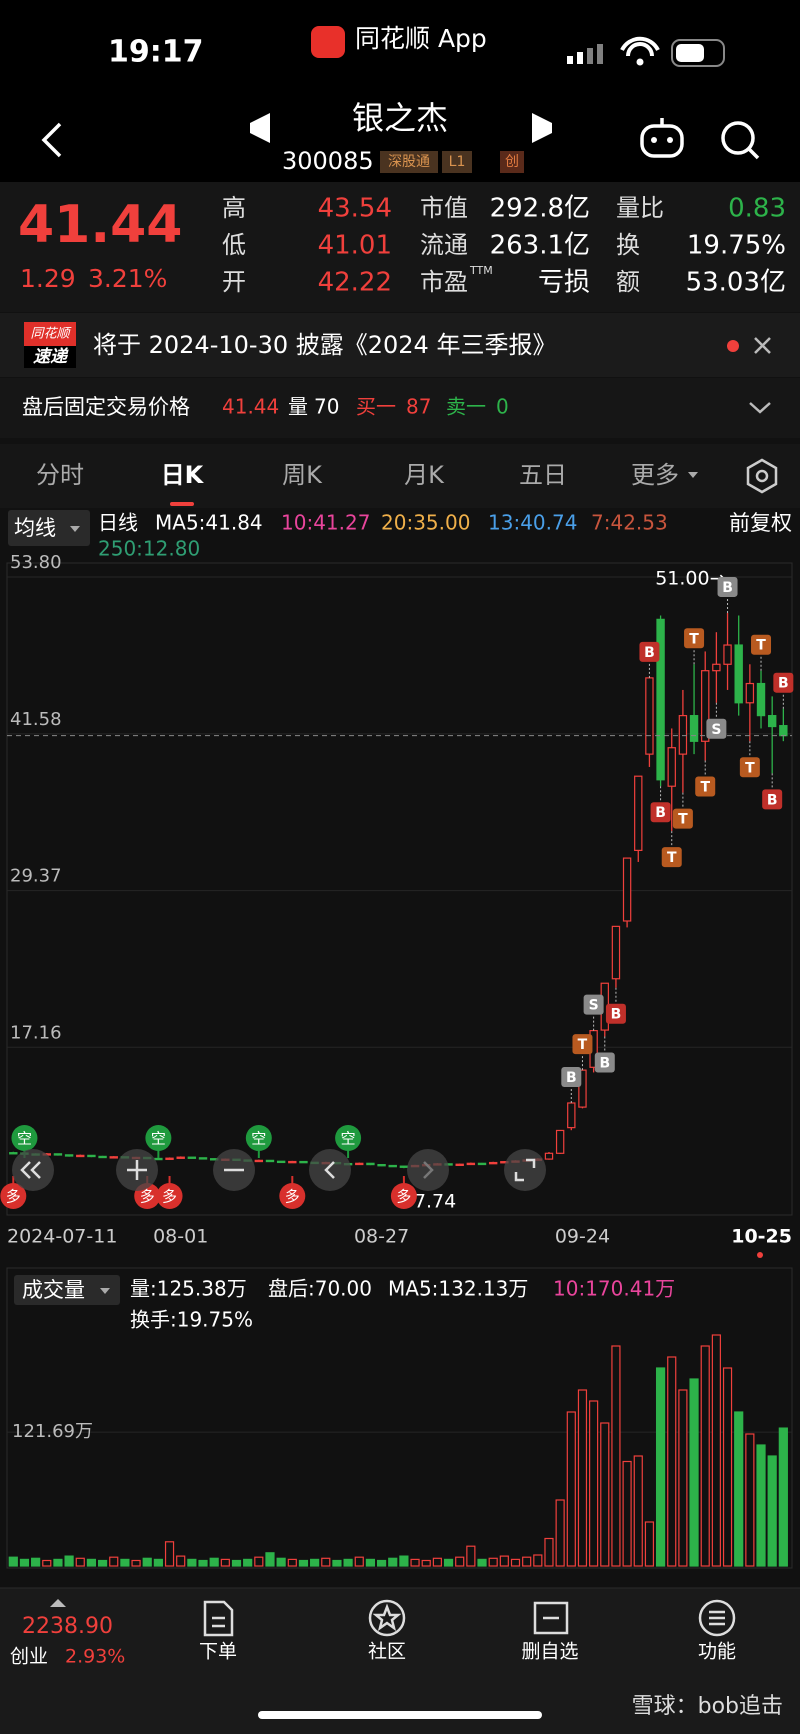 The image size is (800, 1734). What do you see at coordinates (640, 208) in the screenshot?
I see `field-label: 量比` at bounding box center [640, 208].